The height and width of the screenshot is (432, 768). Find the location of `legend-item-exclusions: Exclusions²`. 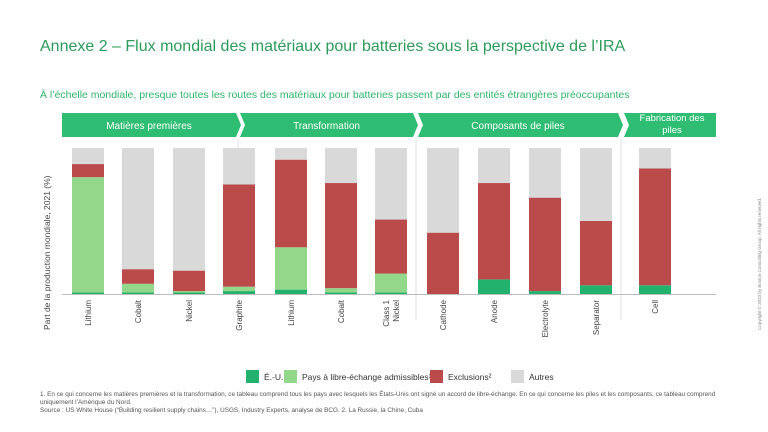

legend-item-exclusions: Exclusions² is located at coordinates (460, 376).